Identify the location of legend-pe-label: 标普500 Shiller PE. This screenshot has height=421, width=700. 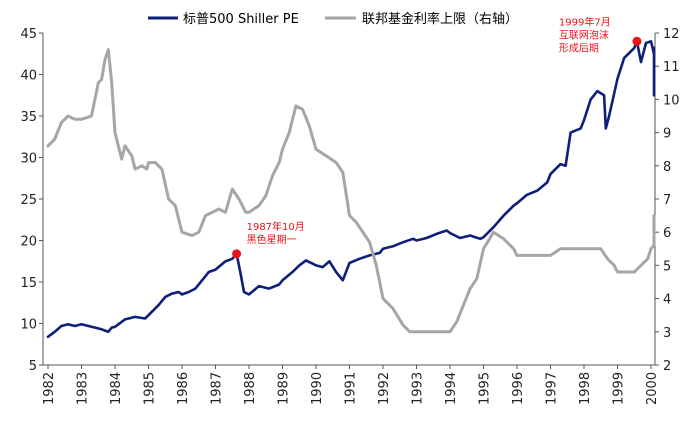
(241, 19).